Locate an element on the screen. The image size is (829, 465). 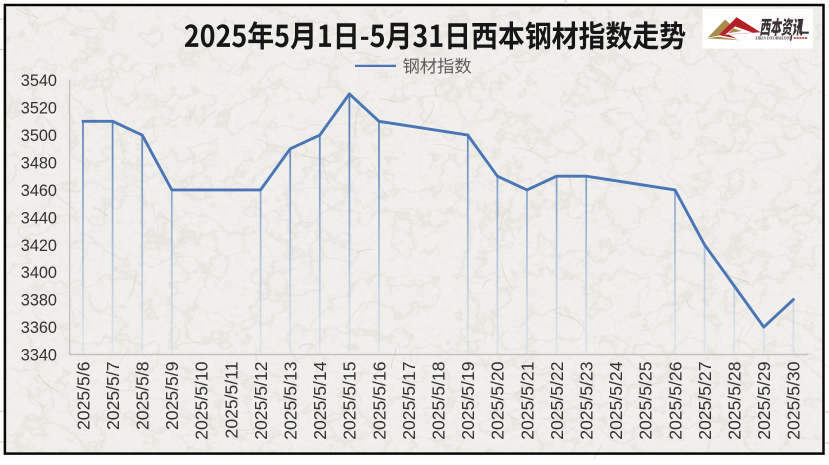
svg-text: 2025/5/29 is located at coordinates (764, 401).